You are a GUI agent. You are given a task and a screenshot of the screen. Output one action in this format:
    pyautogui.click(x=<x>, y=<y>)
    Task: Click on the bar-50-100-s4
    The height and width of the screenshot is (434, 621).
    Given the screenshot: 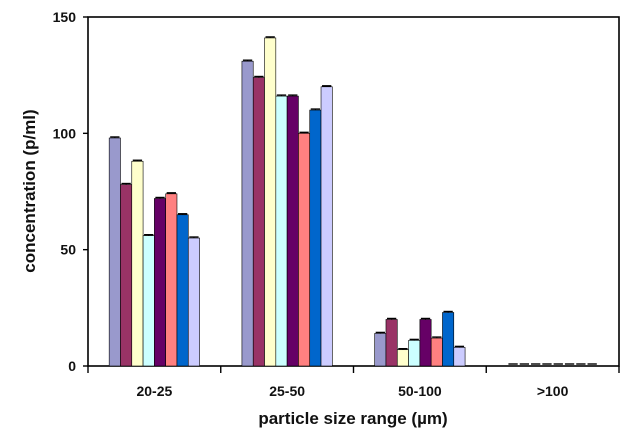 What is the action you would take?
    pyautogui.click(x=414, y=353)
    